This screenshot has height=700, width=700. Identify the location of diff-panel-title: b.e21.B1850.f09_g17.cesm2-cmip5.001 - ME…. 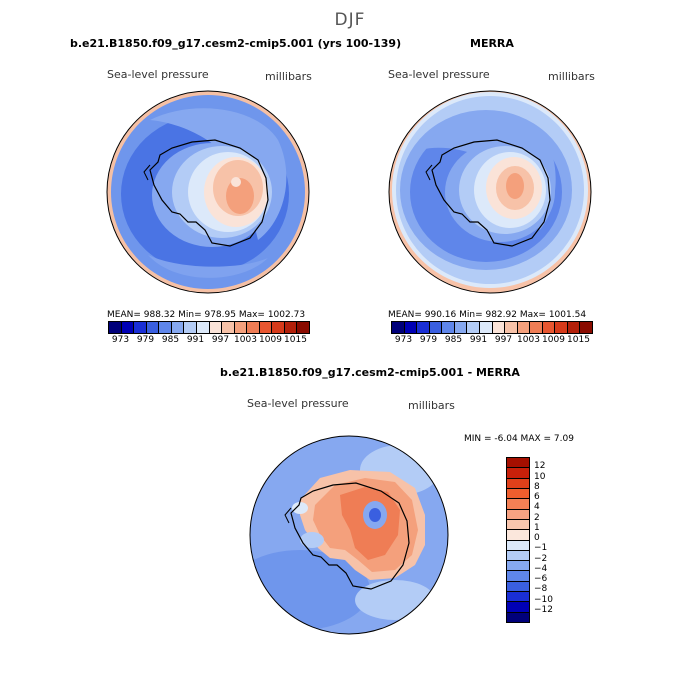
(370, 372).